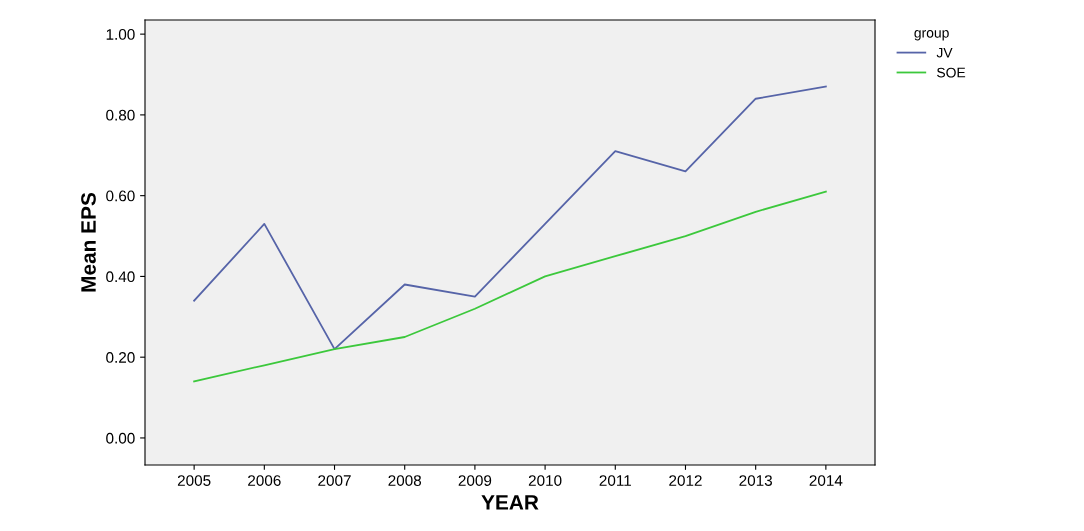 This screenshot has width=1084, height=531. I want to click on x-tick-label: 2008, so click(405, 480).